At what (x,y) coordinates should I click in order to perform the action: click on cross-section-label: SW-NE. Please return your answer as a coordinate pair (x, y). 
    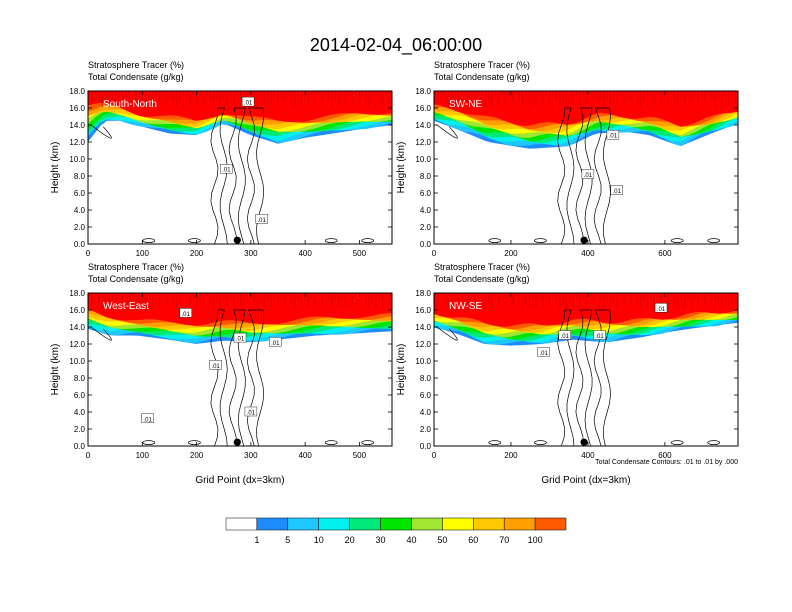
    Looking at the image, I should click on (465, 104).